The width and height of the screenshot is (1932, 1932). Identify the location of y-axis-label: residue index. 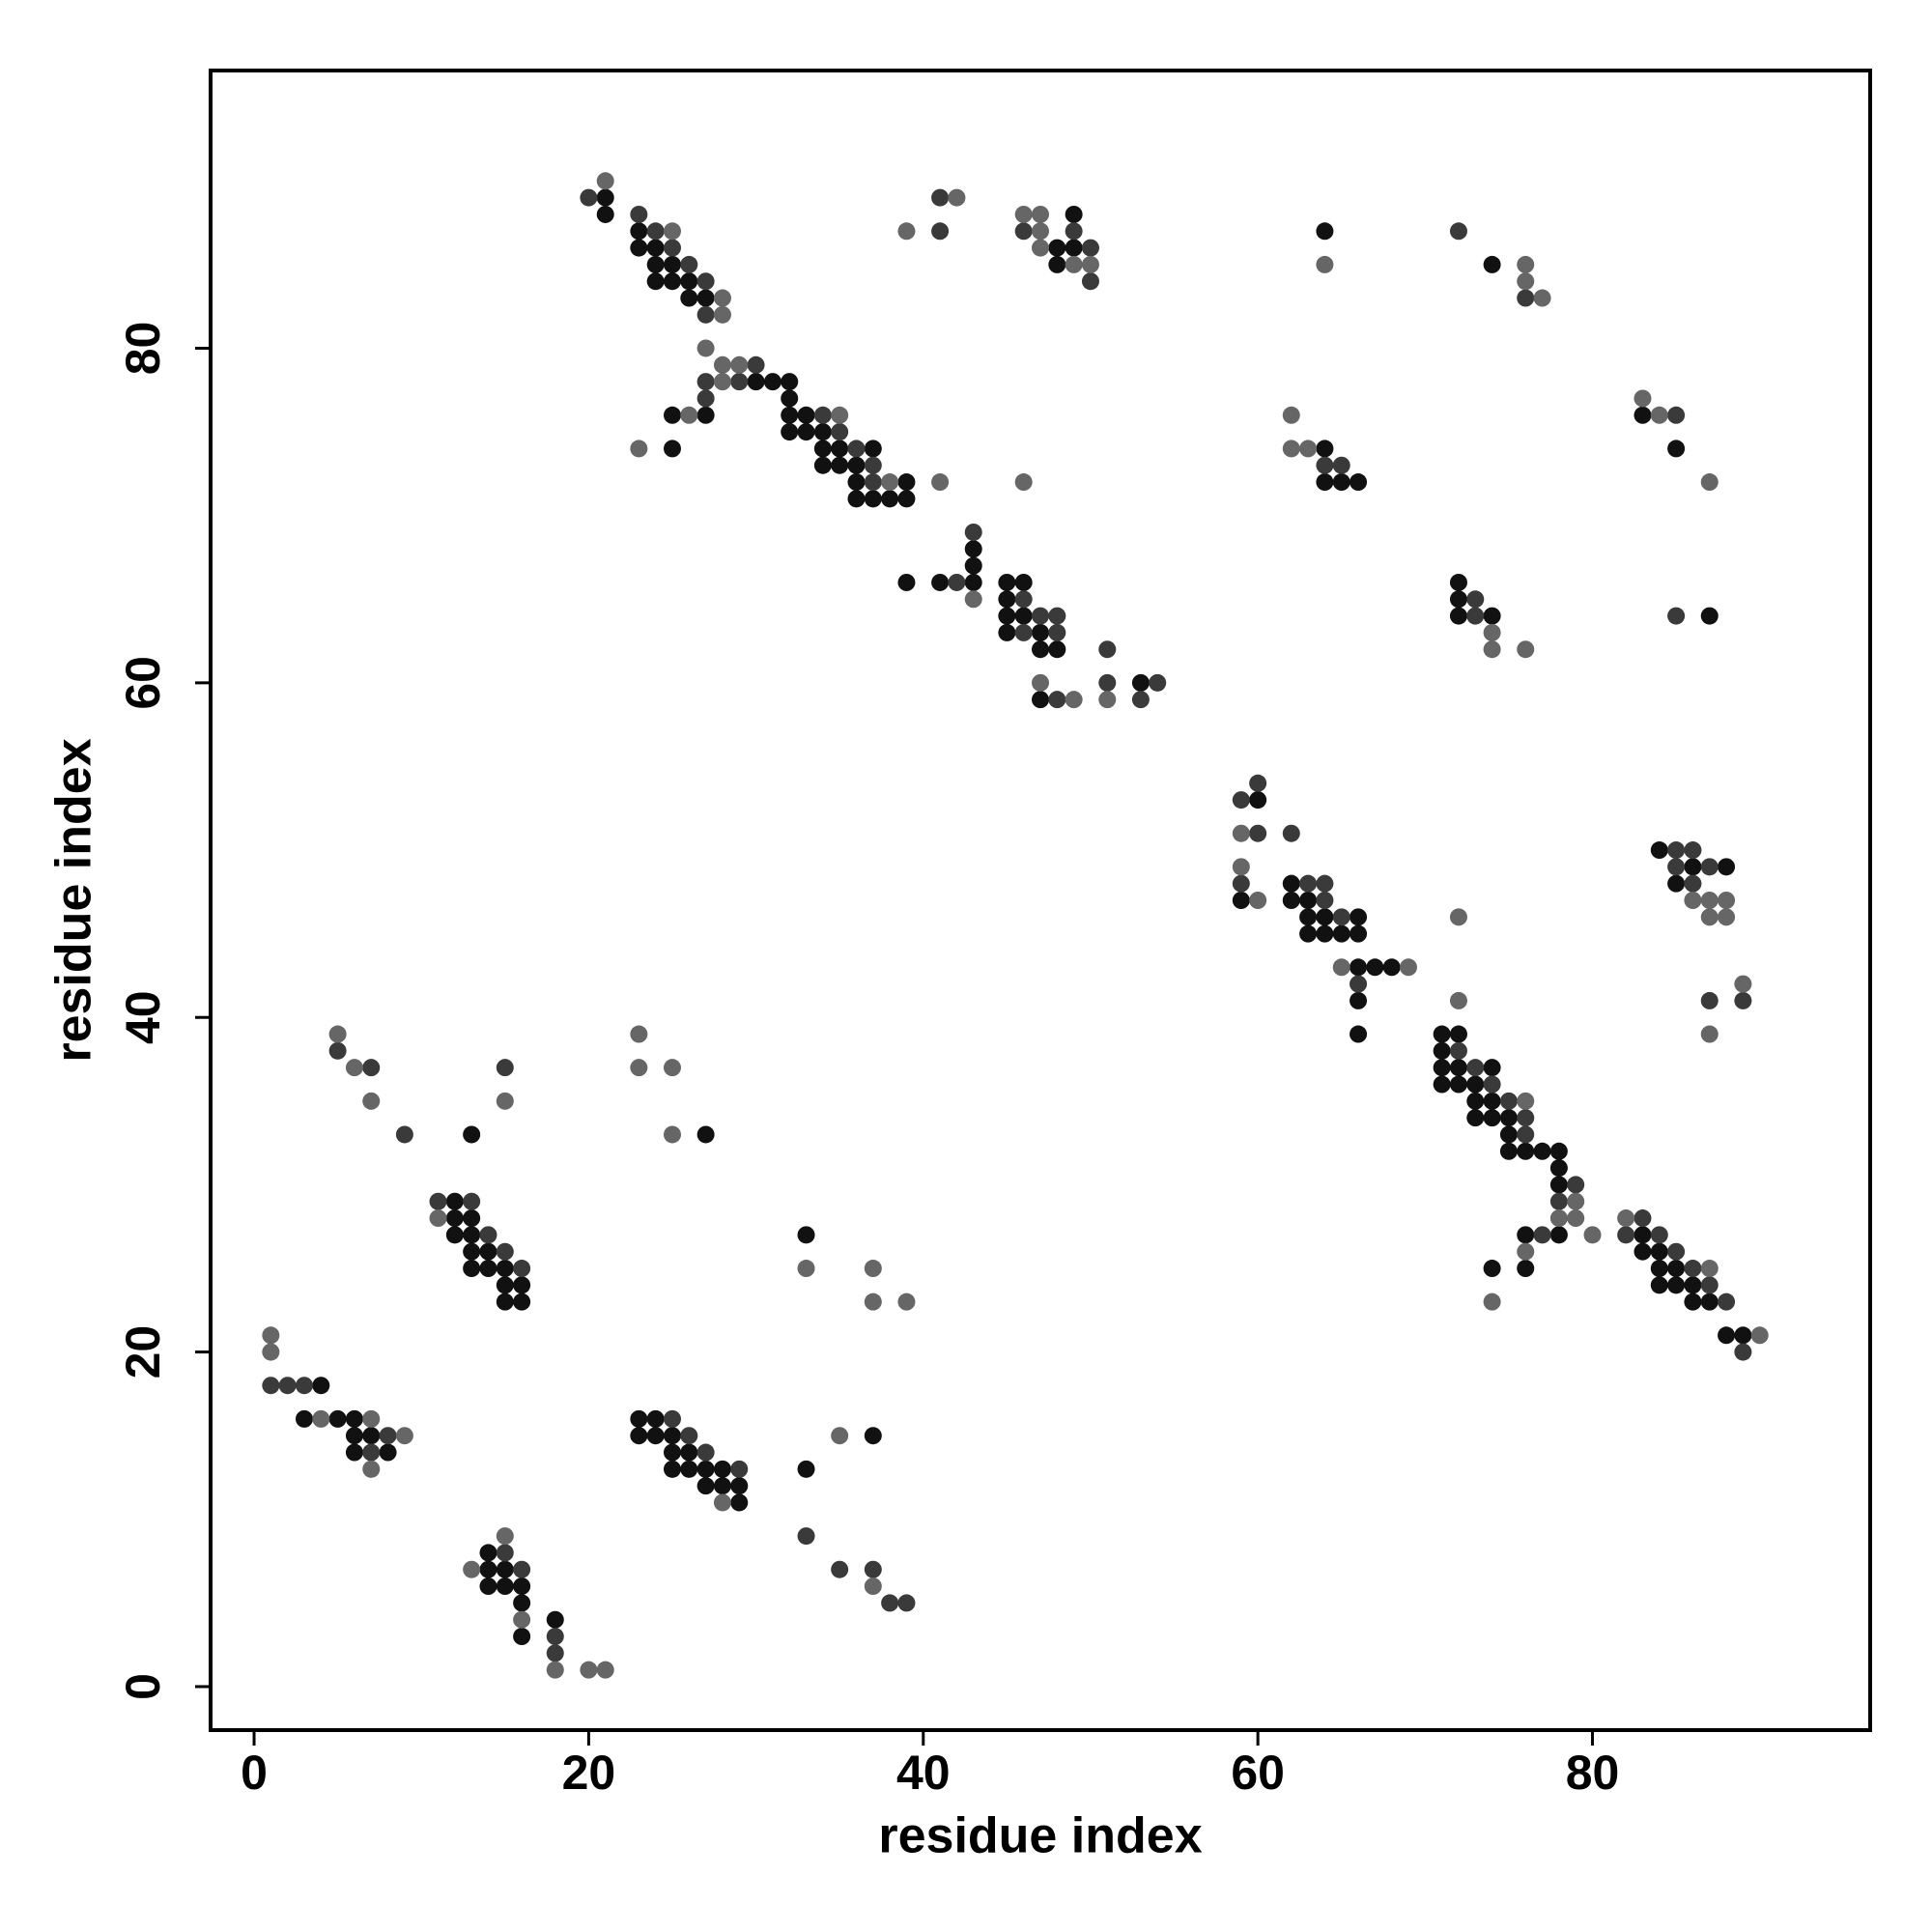
(74, 900).